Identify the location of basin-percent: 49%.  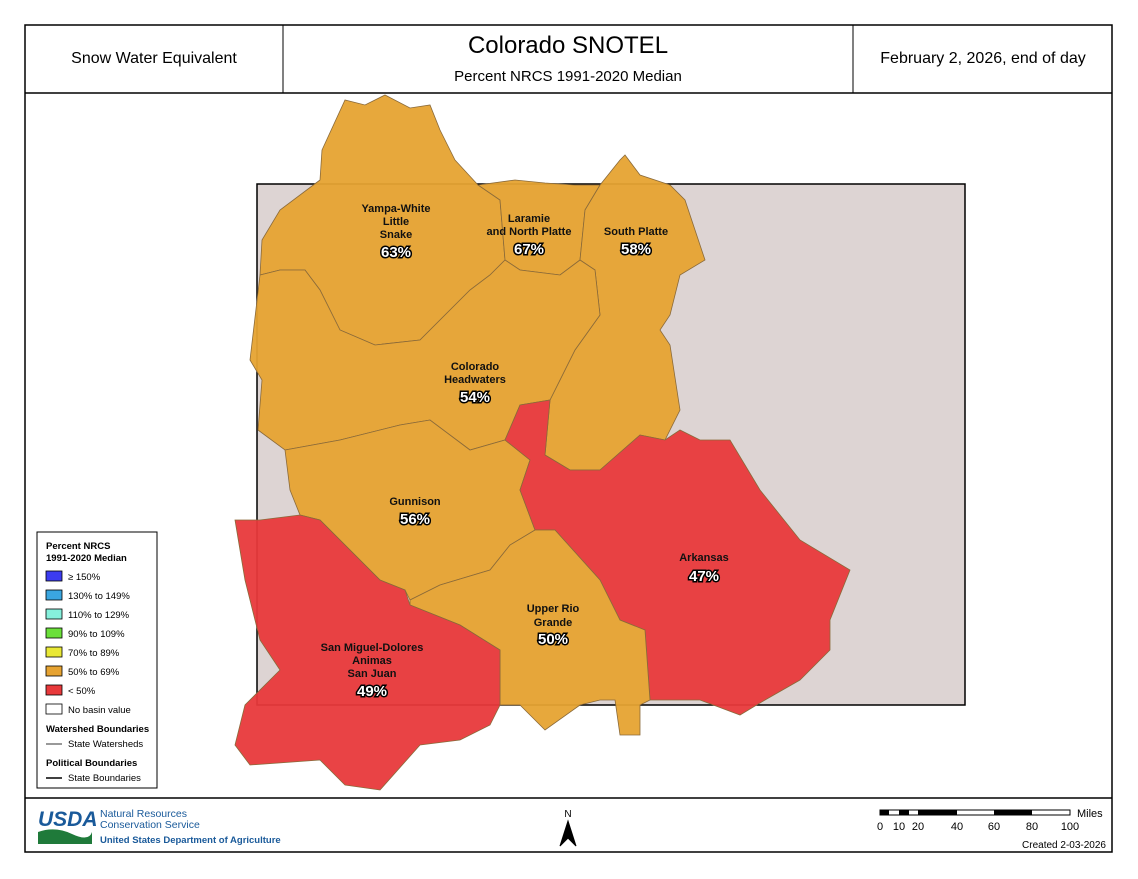
(372, 691).